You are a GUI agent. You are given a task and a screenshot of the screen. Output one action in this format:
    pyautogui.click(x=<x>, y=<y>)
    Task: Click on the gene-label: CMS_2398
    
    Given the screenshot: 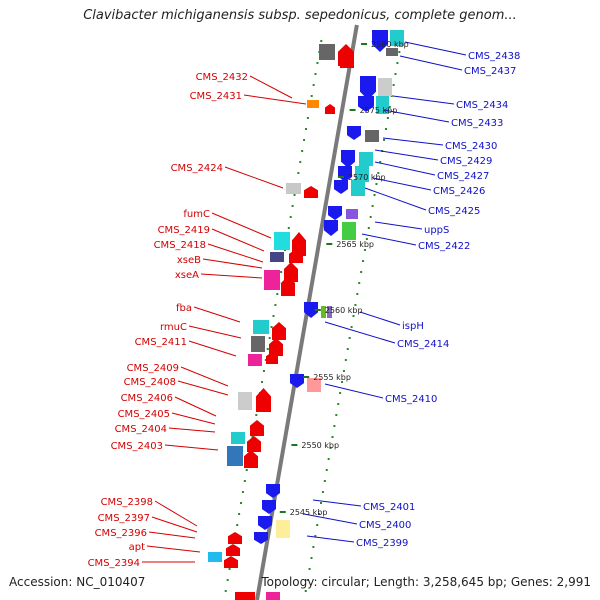 What is the action you would take?
    pyautogui.click(x=127, y=502)
    